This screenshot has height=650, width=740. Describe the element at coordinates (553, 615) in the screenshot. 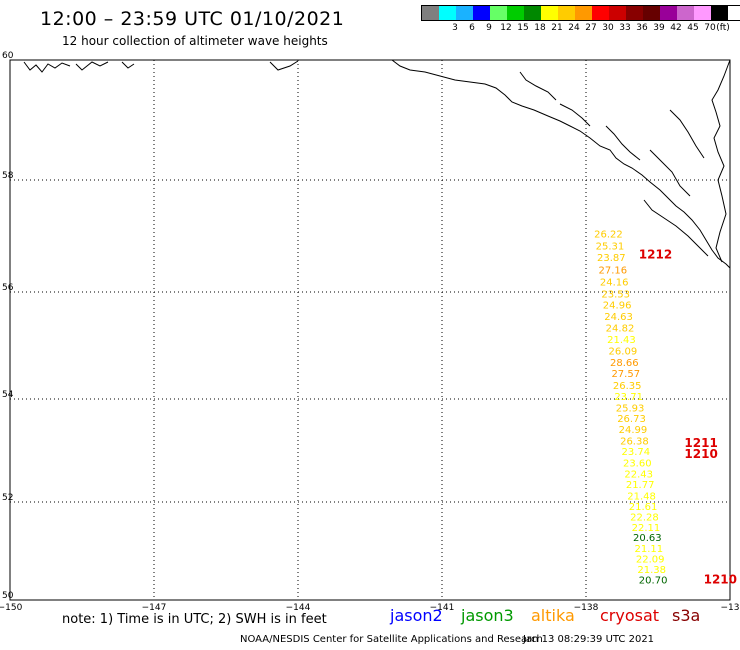

I see `satellite-altika: altika` at that location.